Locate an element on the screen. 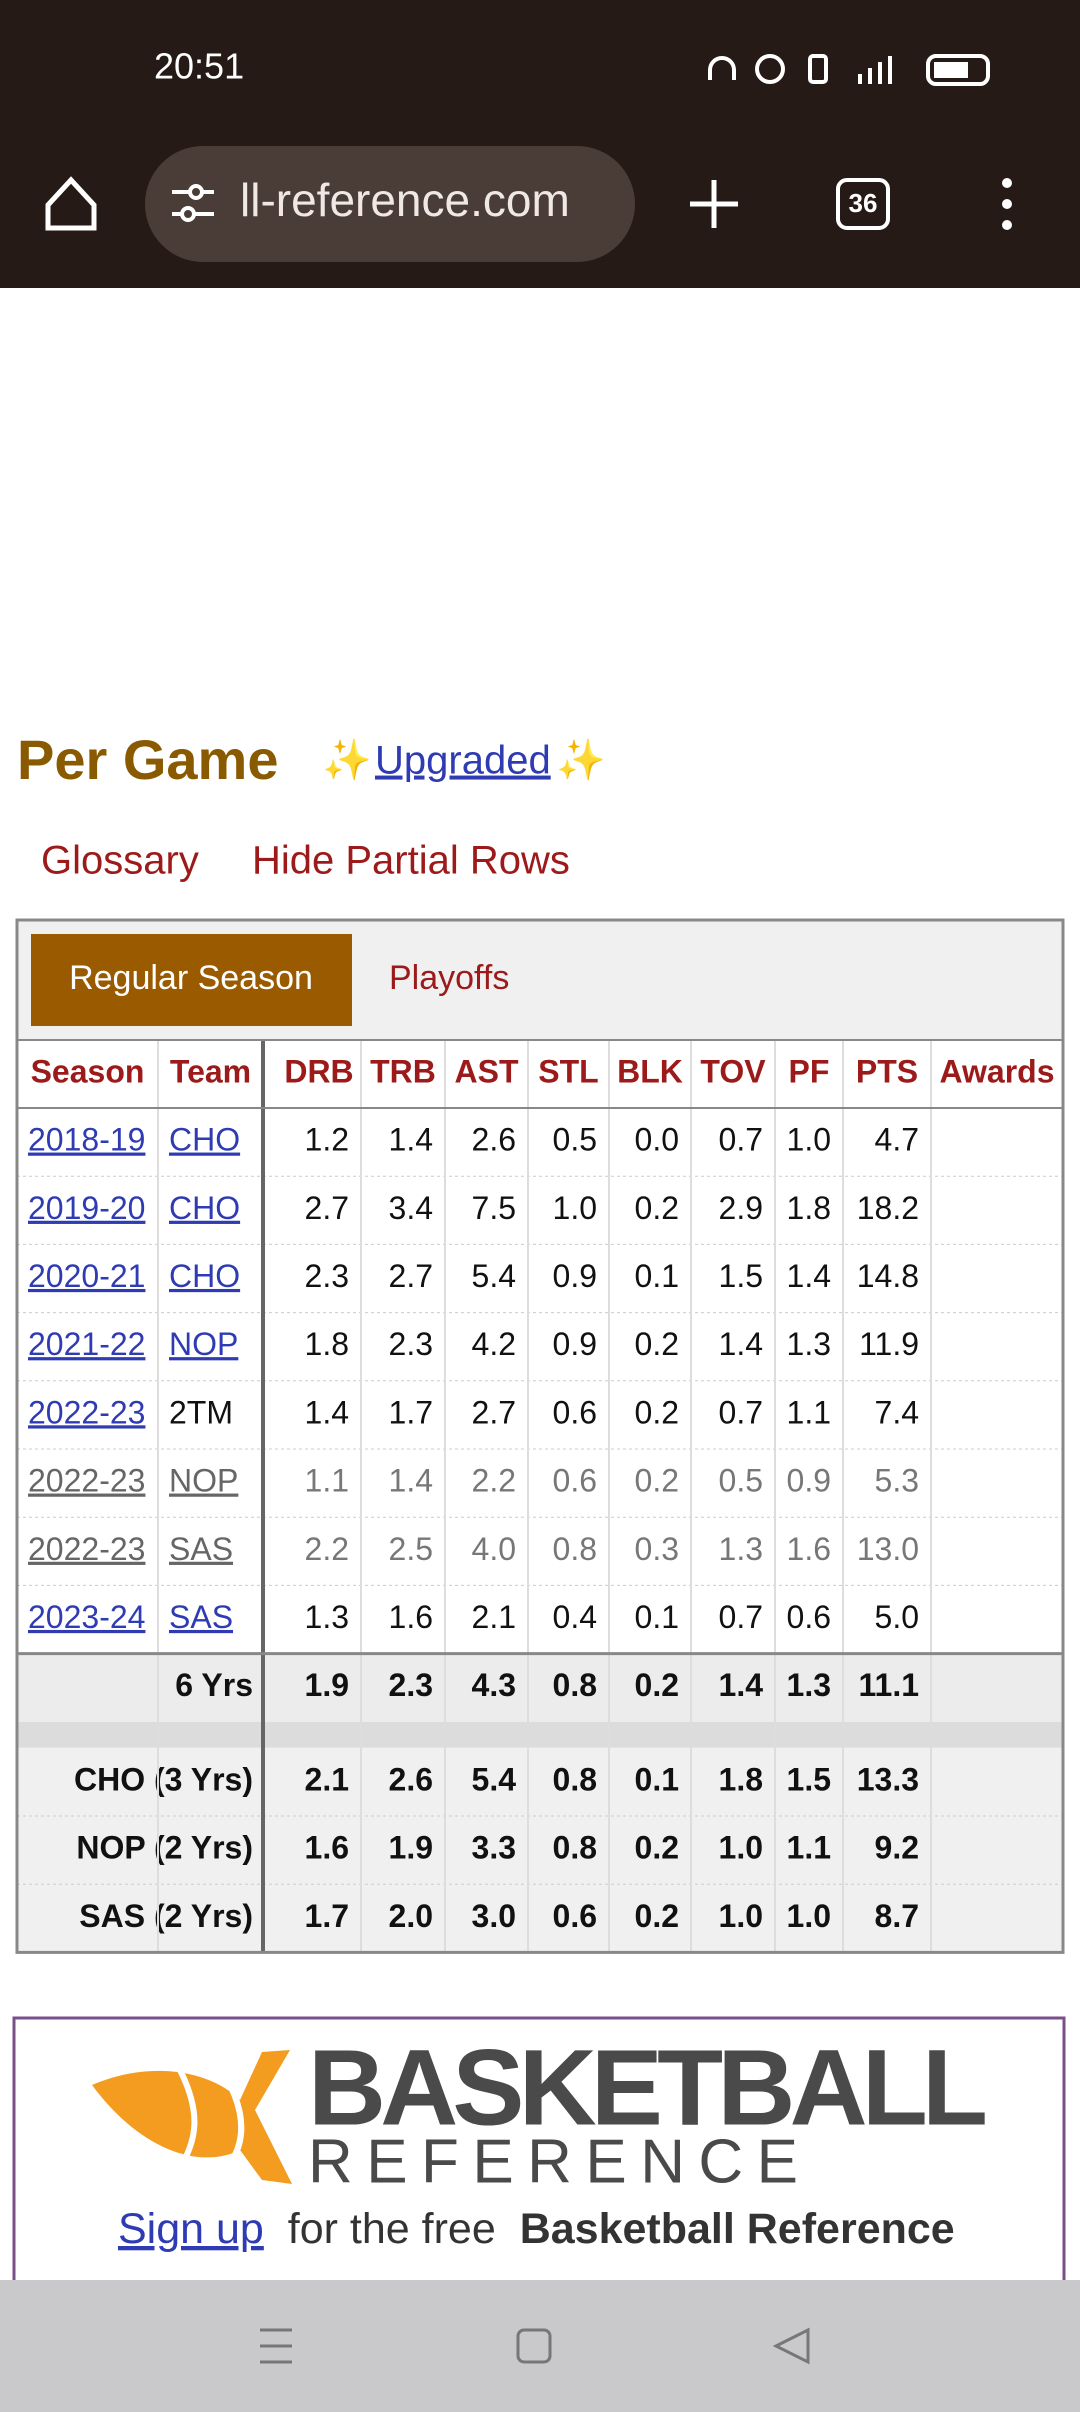 This screenshot has width=1080, height=2412. nav-back is located at coordinates (791, 2346).